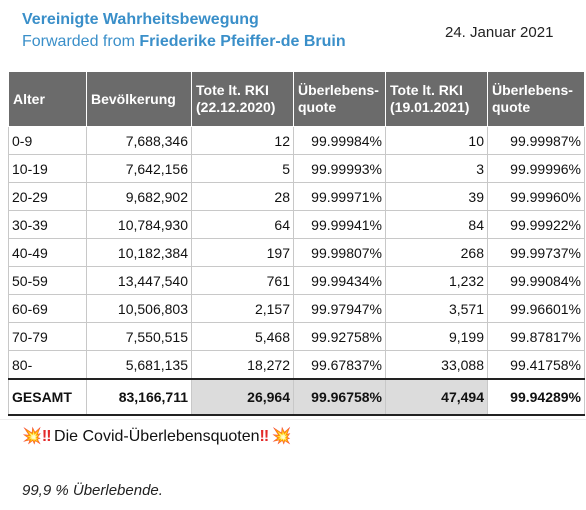  I want to click on table-row: 10-19 7,642,156 5 99.99993% 3 99.99996%, so click(296, 168).